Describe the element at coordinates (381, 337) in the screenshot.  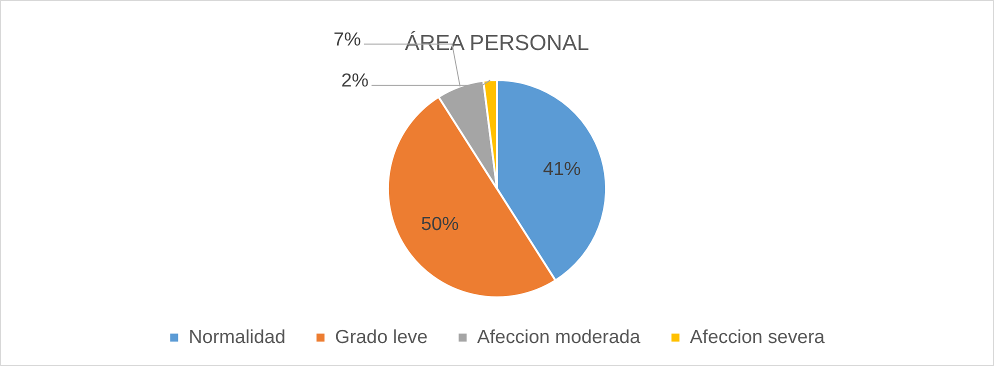
I see `legend-label: Grado leve` at that location.